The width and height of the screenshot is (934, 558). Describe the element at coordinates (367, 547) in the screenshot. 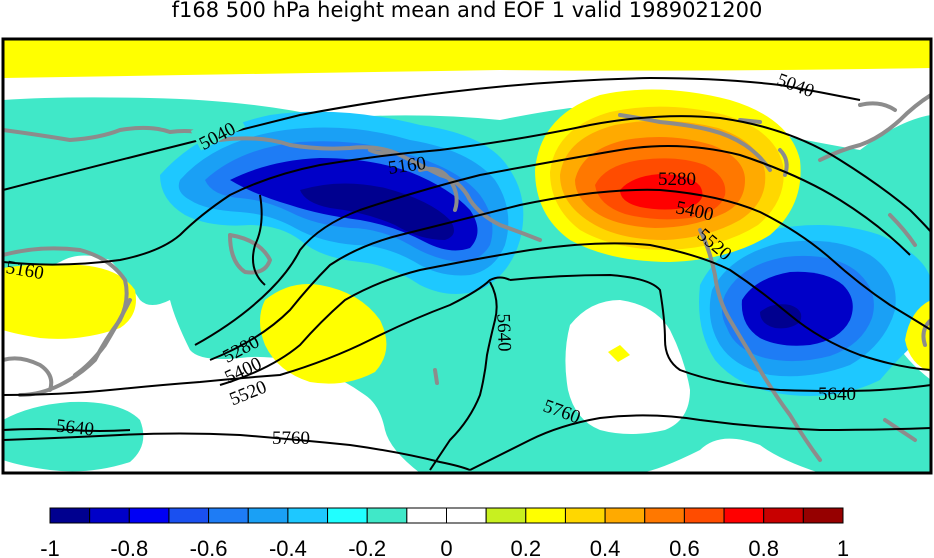

I see `colorbar-tick-label: -0.2` at that location.